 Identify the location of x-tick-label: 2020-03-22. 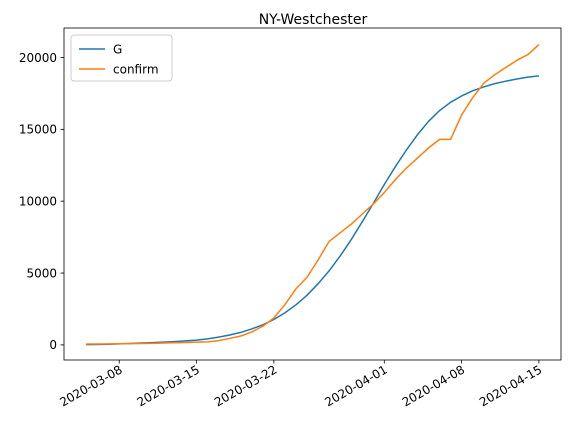
(245, 385).